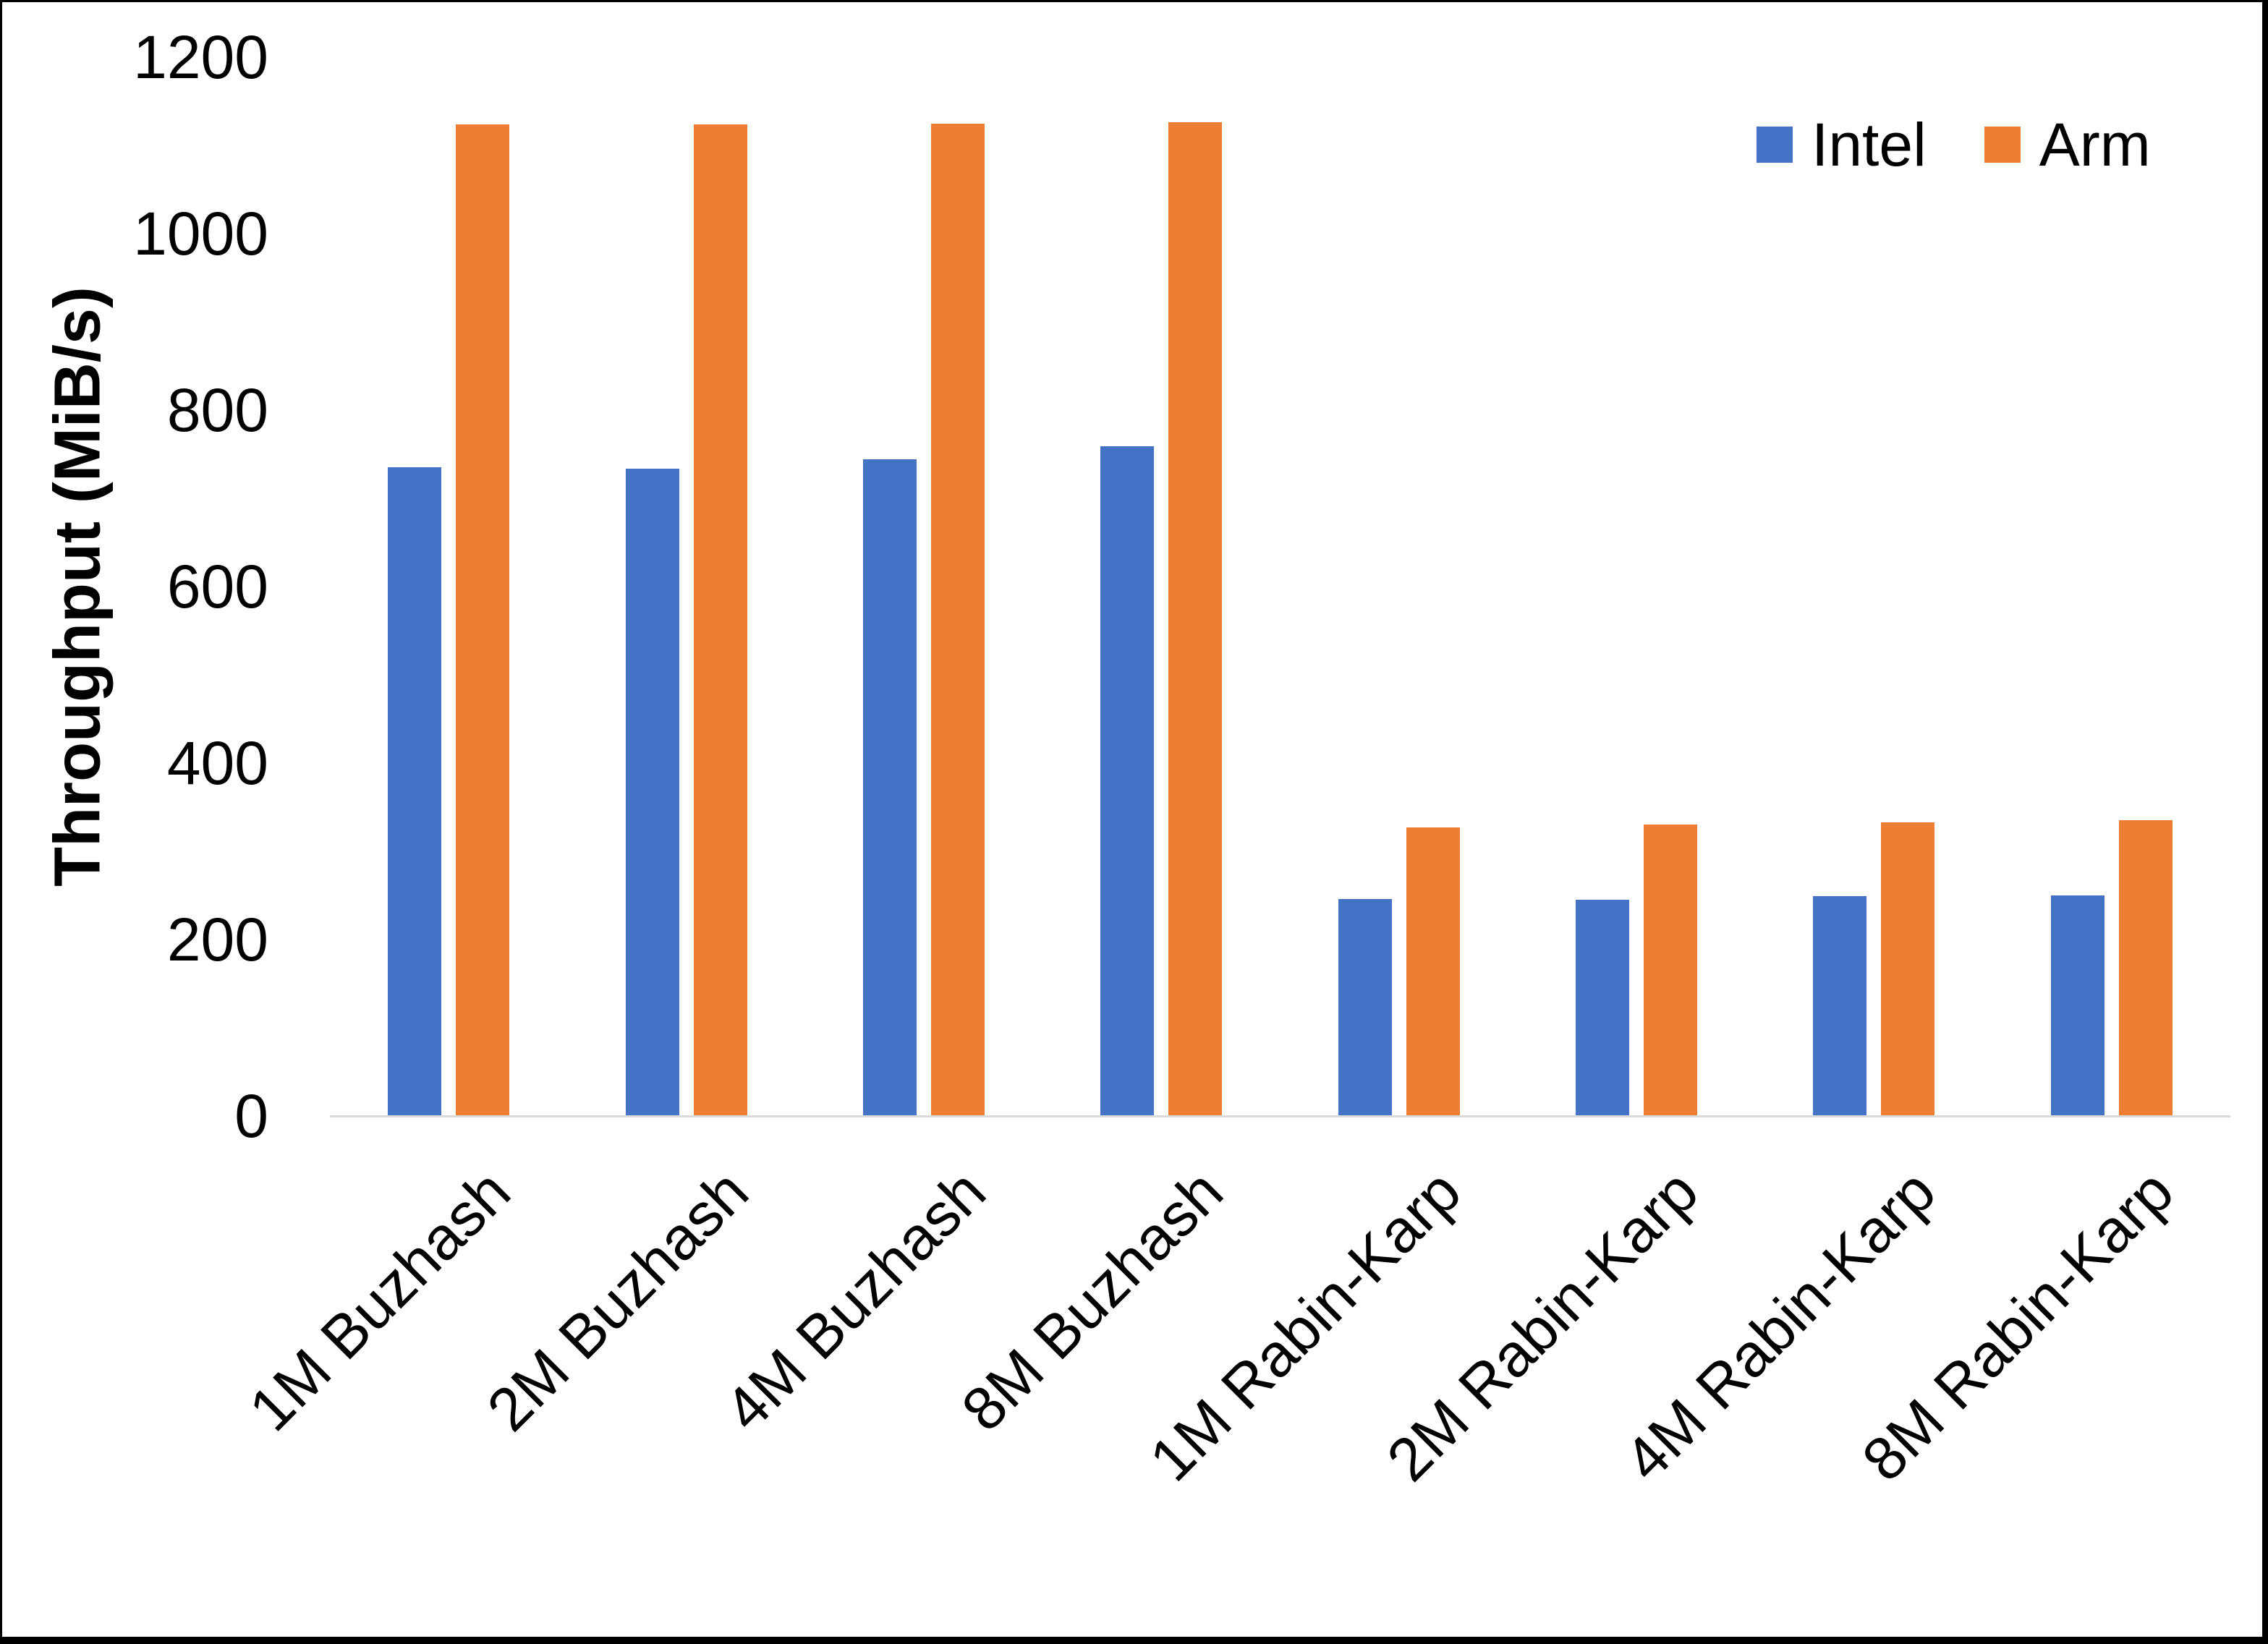 The image size is (2268, 1644). What do you see at coordinates (217, 940) in the screenshot?
I see `y-tick-label: 200` at bounding box center [217, 940].